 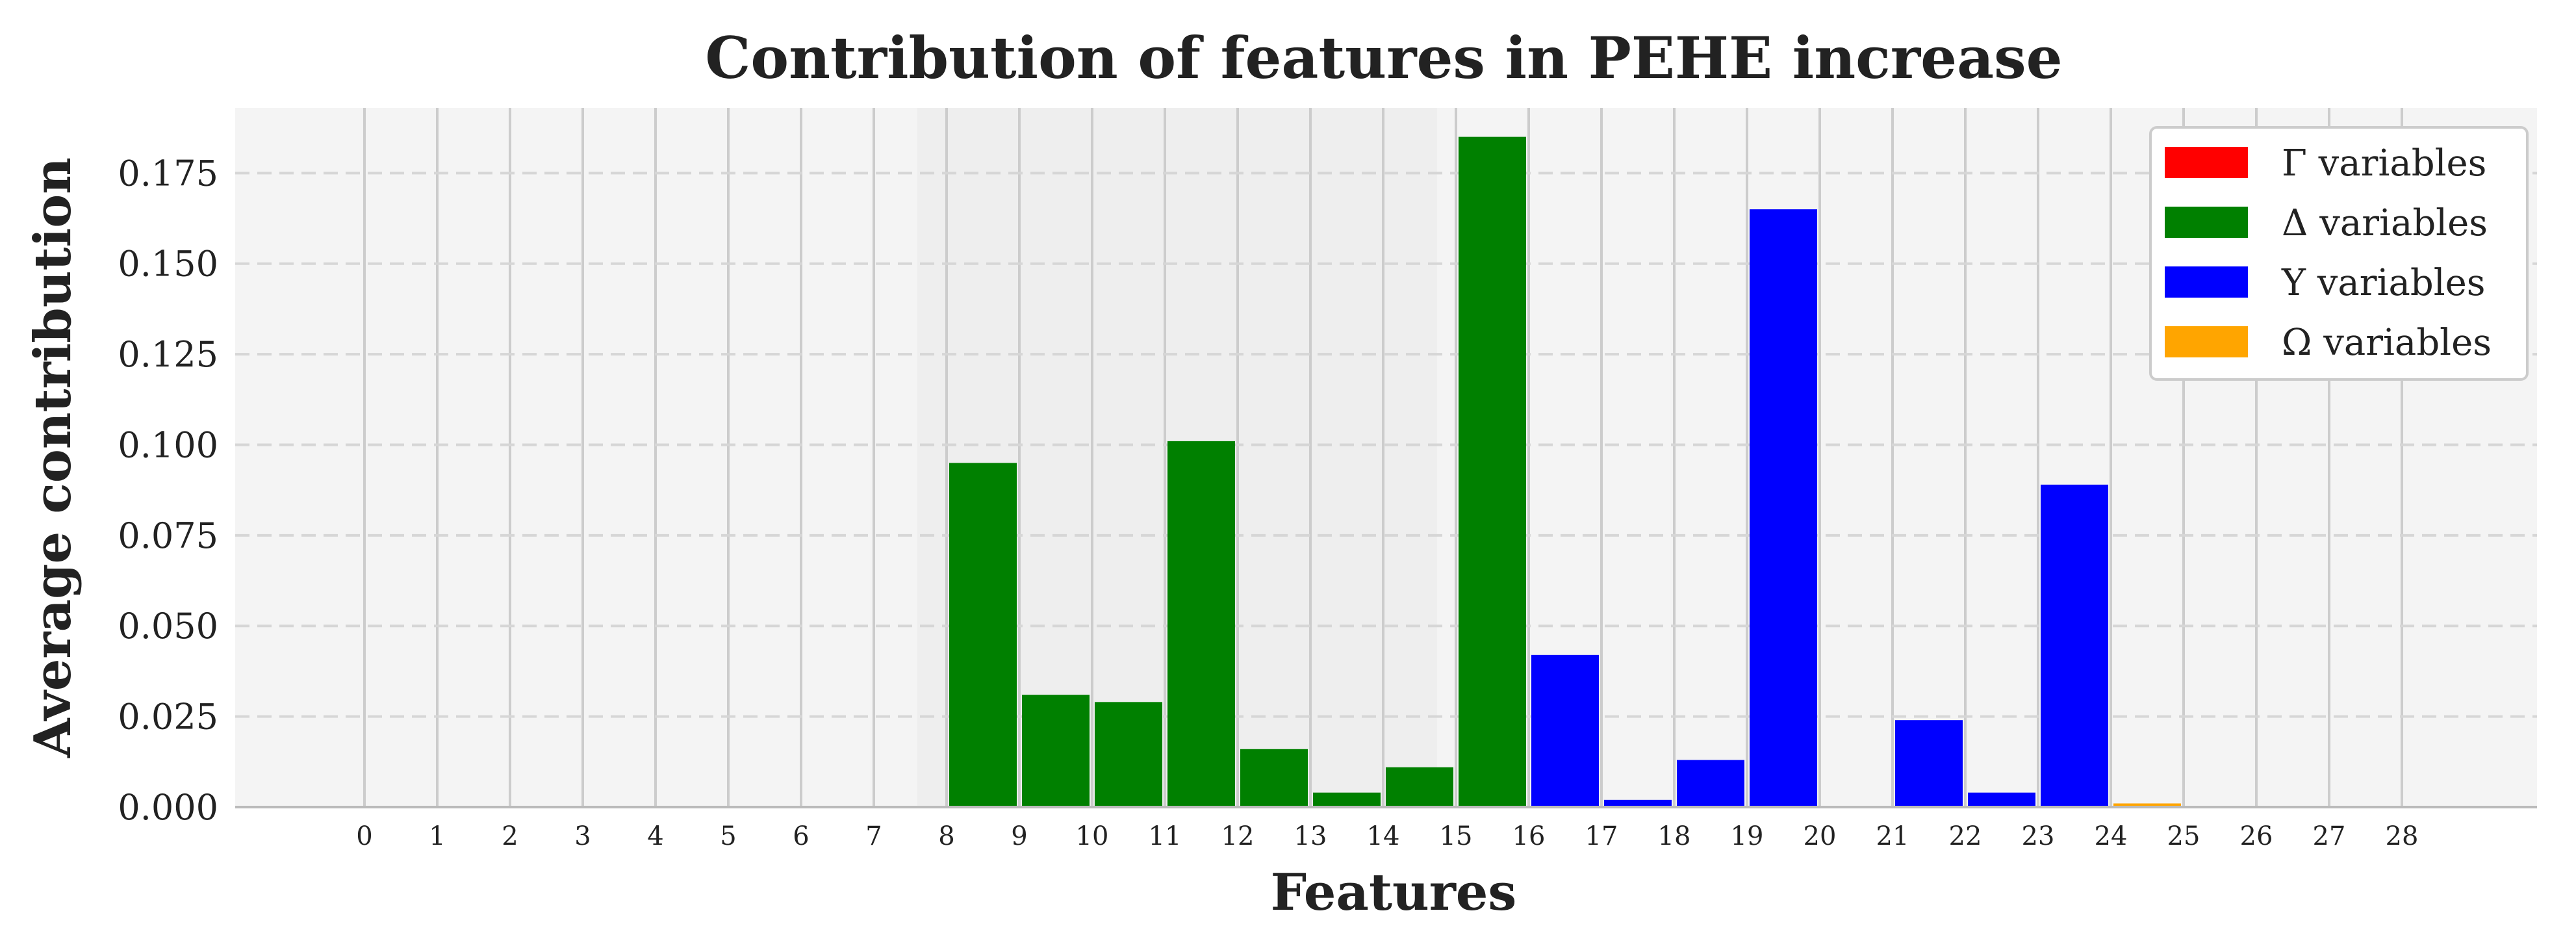 What do you see at coordinates (1529, 836) in the screenshot?
I see `x-tick-label: 16` at bounding box center [1529, 836].